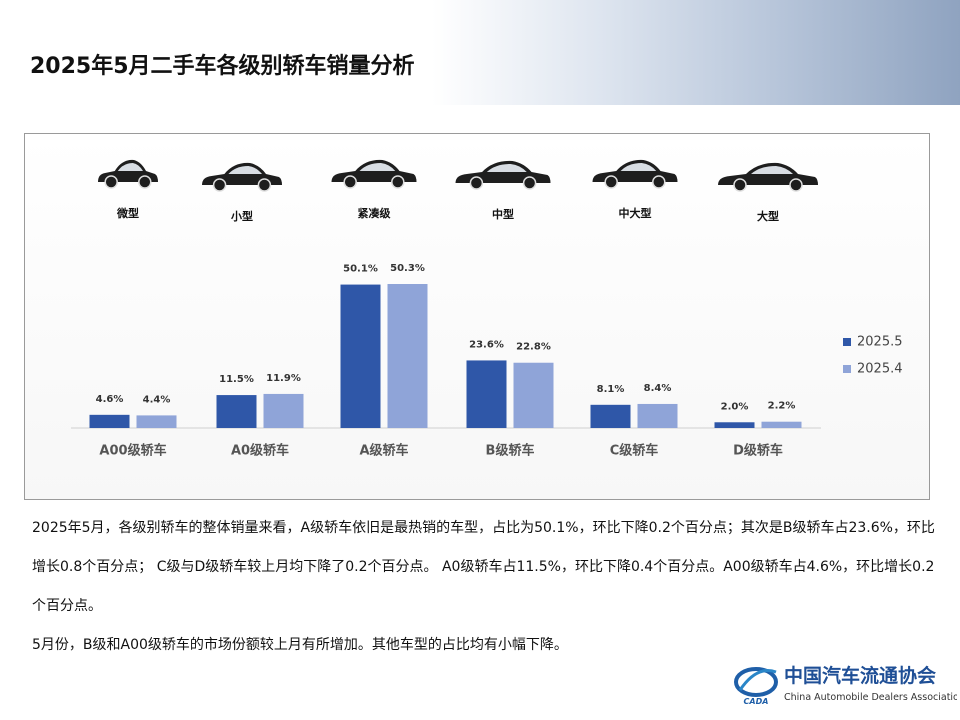 Image resolution: width=960 pixels, height=720 pixels. What do you see at coordinates (880, 369) in the screenshot?
I see `legend-label: 2025.4` at bounding box center [880, 369].